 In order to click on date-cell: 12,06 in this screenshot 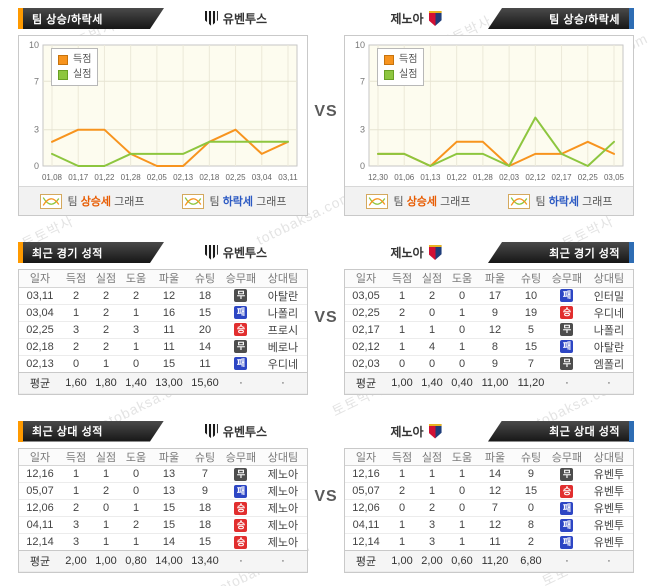, I will do `click(366, 508)`.